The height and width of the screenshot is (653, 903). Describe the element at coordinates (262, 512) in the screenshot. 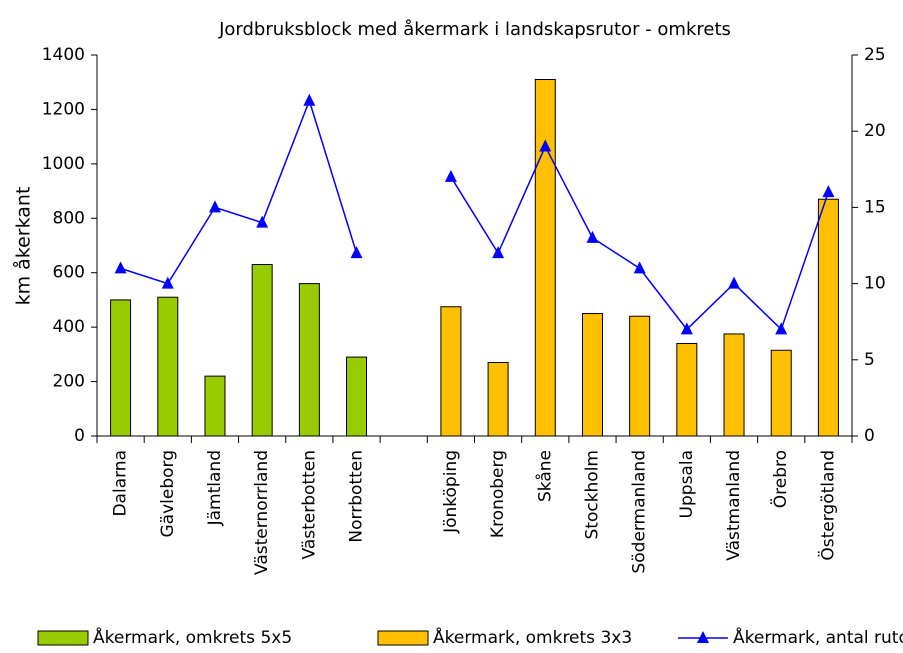

I see `x-tick-label: Västernorrland` at that location.